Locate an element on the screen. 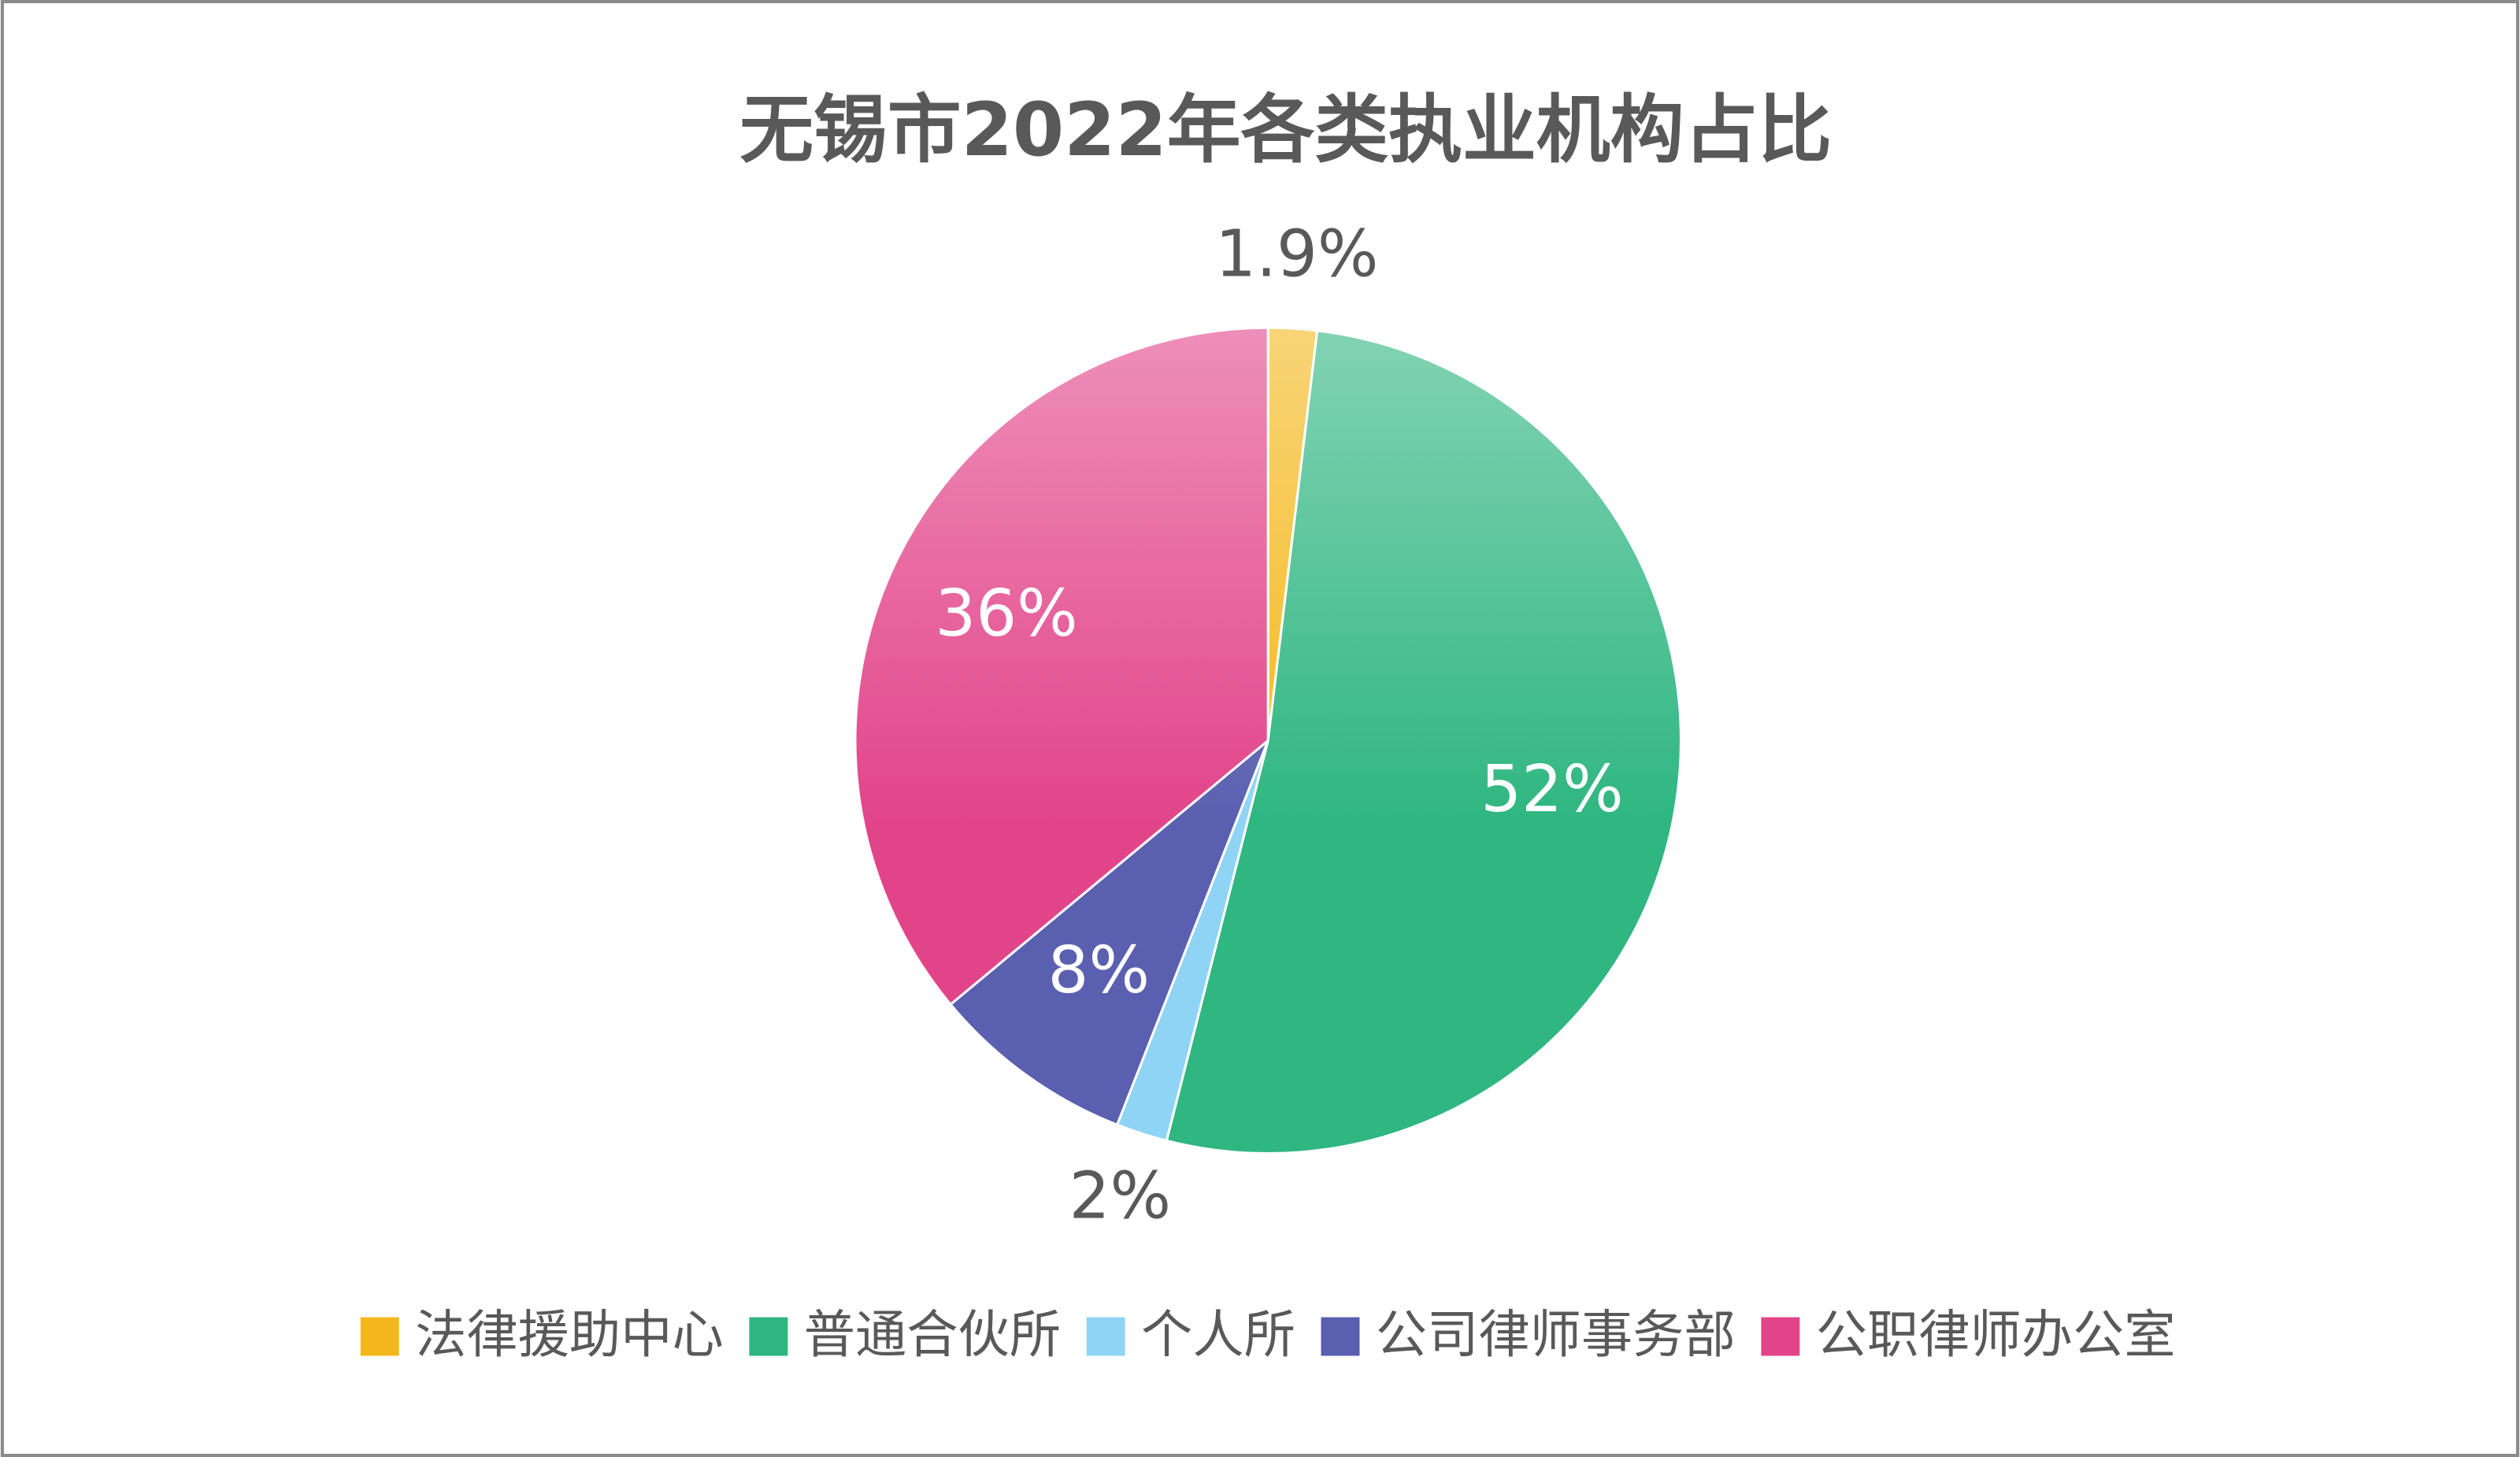 This screenshot has height=1457, width=2520. data-label: 36% is located at coordinates (1006, 613).